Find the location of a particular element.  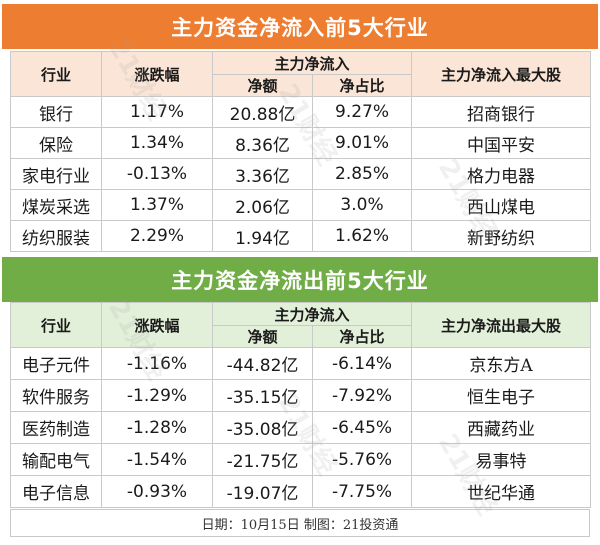

change-cell: -0.13% is located at coordinates (157, 174).